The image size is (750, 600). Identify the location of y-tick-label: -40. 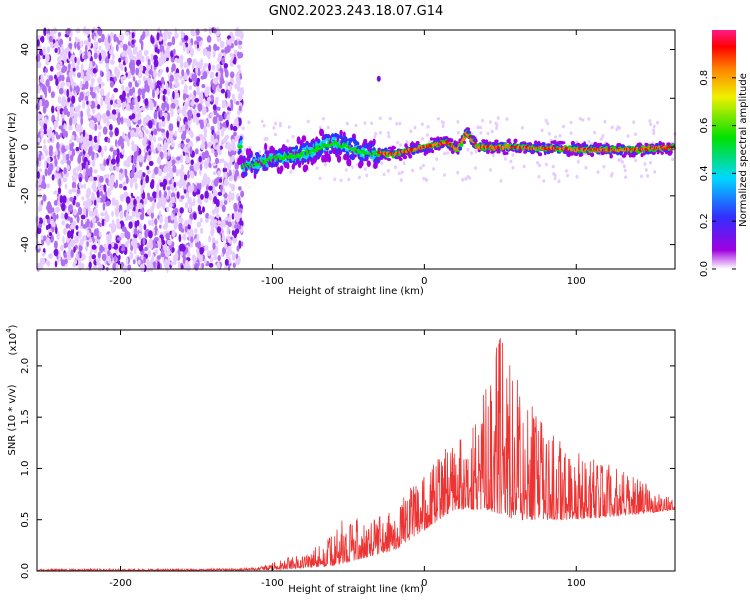
(25, 244).